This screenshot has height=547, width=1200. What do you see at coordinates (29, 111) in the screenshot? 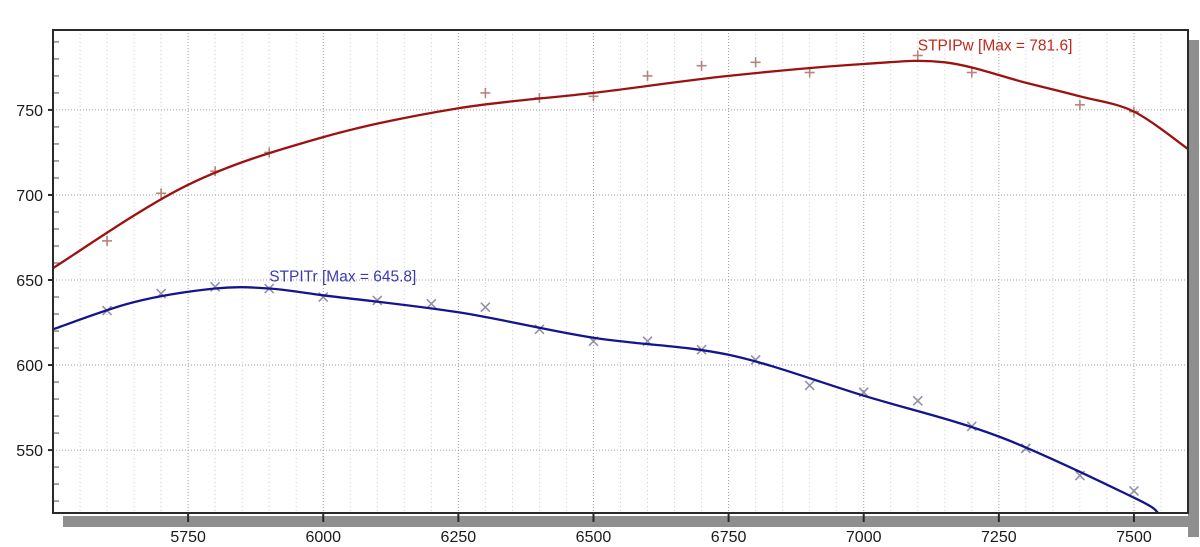
I see `y-tick-label: 750` at bounding box center [29, 111].